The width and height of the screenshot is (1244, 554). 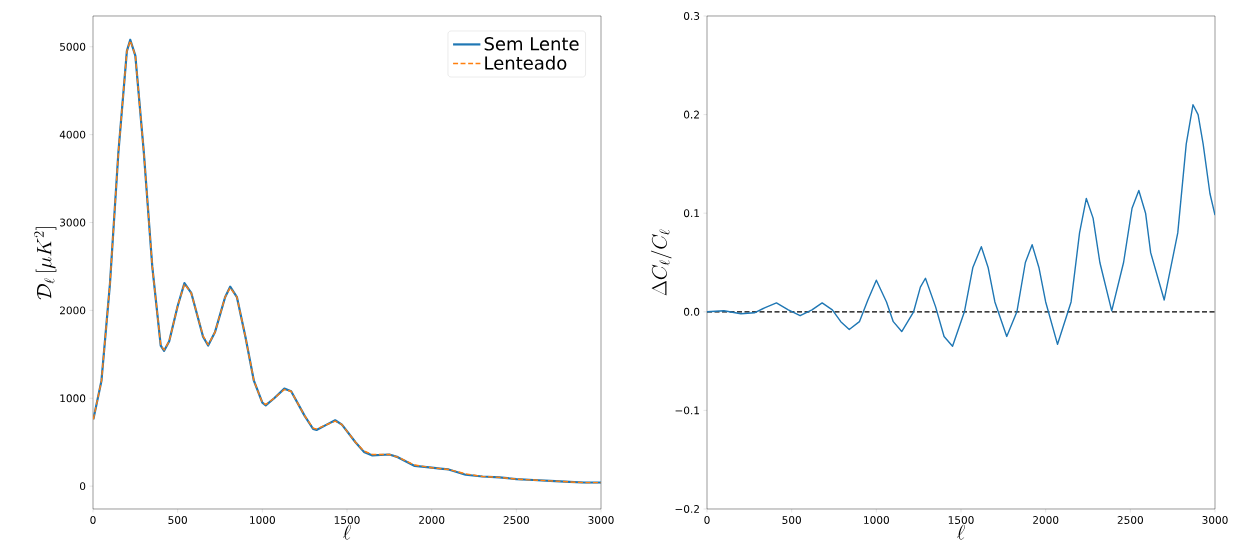 I want to click on y-axis-title: $\Delta C_\ell/C_\ell$, so click(x=661, y=262).